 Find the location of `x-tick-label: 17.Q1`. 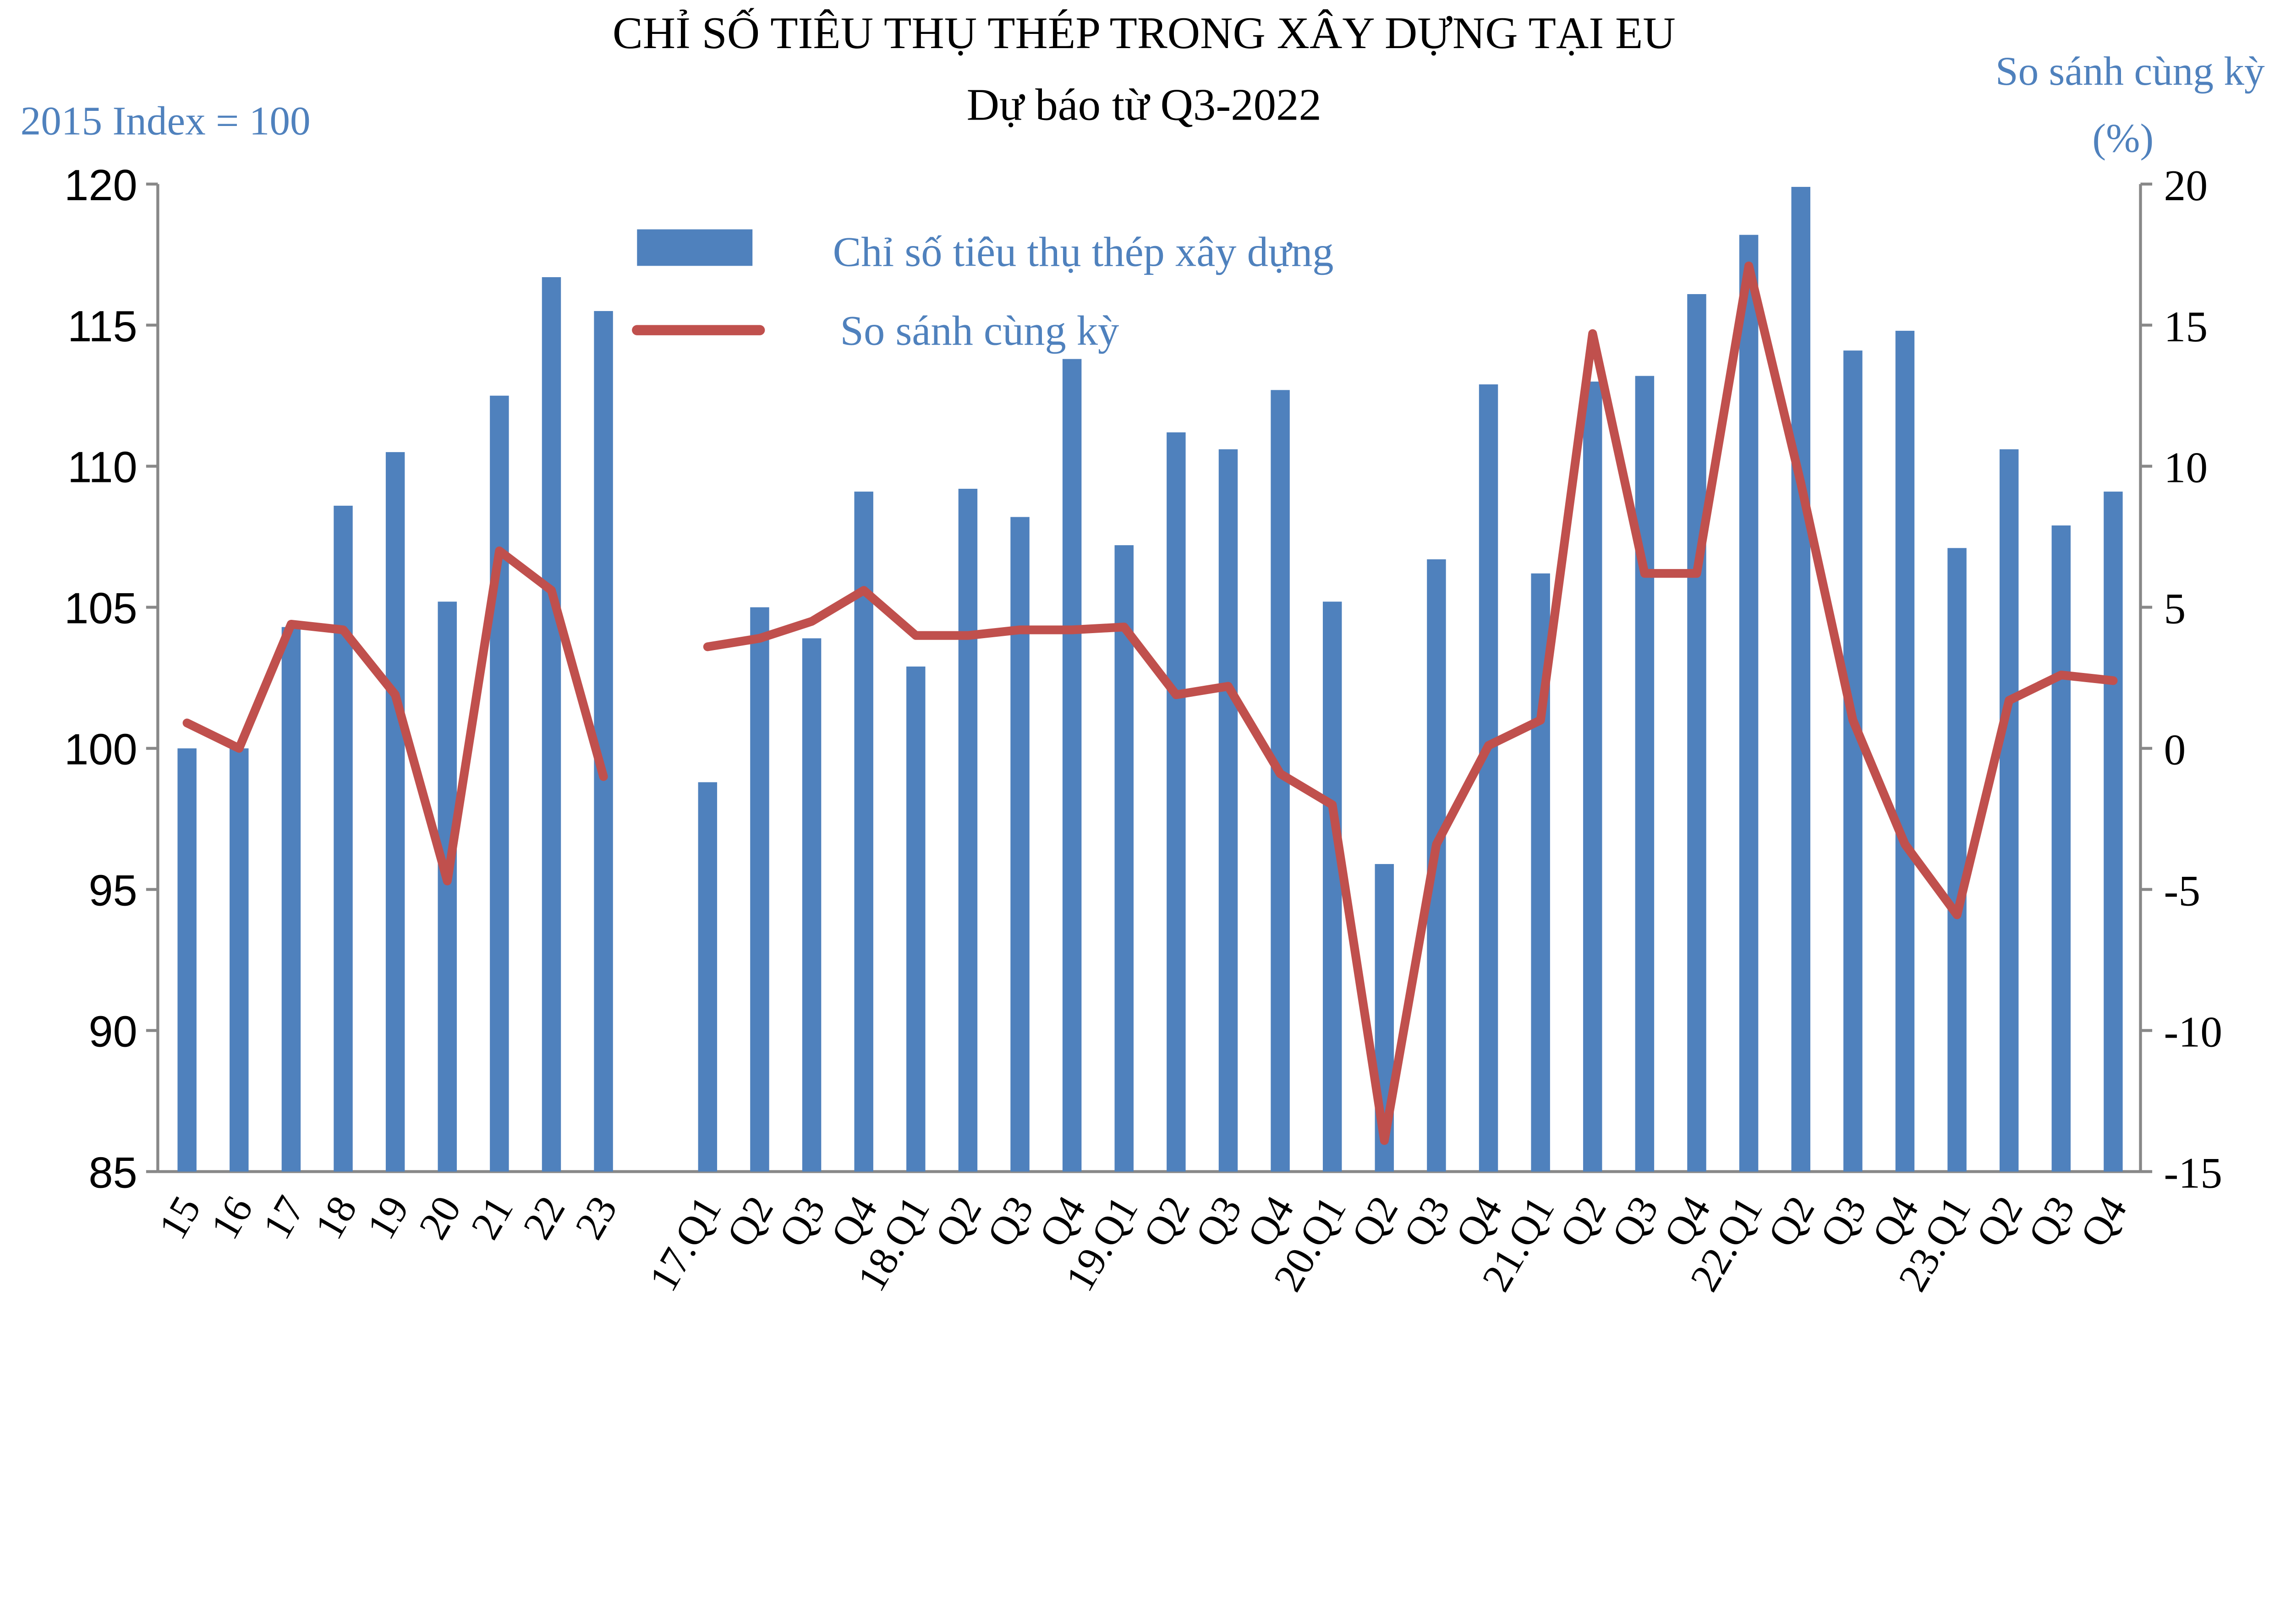

x-tick-label: 17.Q1 is located at coordinates (685, 1243).